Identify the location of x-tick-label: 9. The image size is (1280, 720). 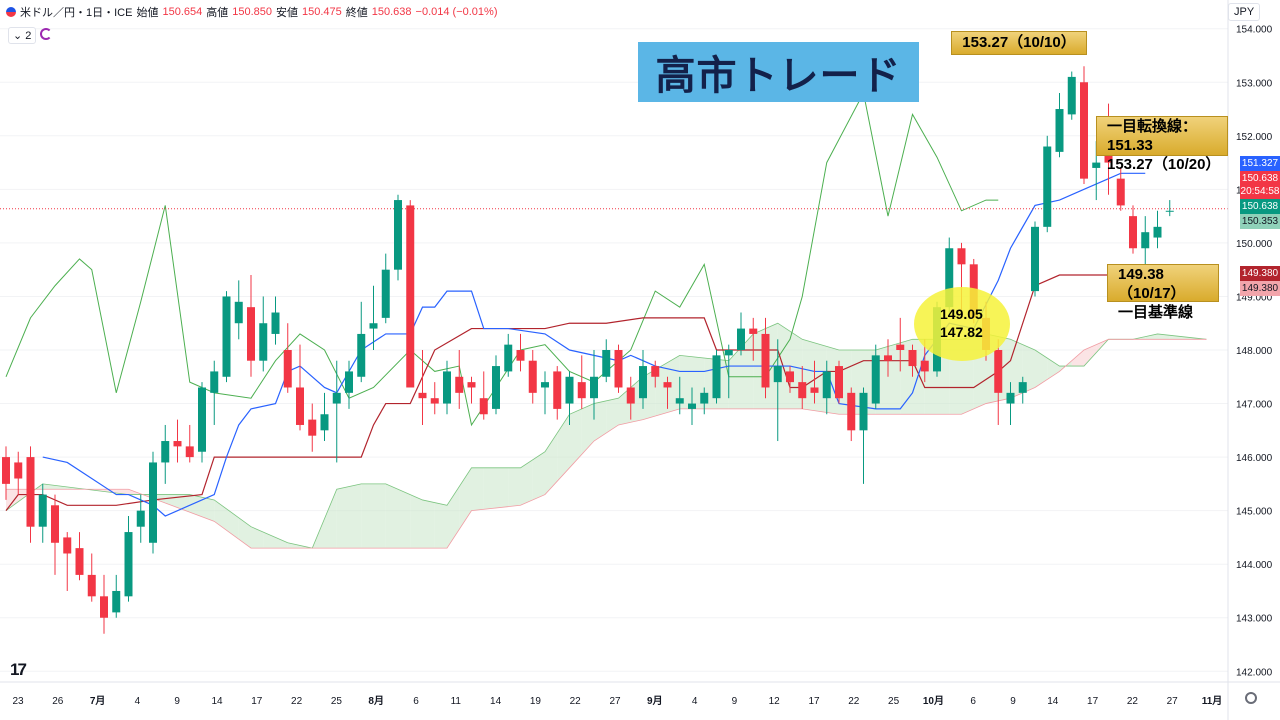
(177, 701).